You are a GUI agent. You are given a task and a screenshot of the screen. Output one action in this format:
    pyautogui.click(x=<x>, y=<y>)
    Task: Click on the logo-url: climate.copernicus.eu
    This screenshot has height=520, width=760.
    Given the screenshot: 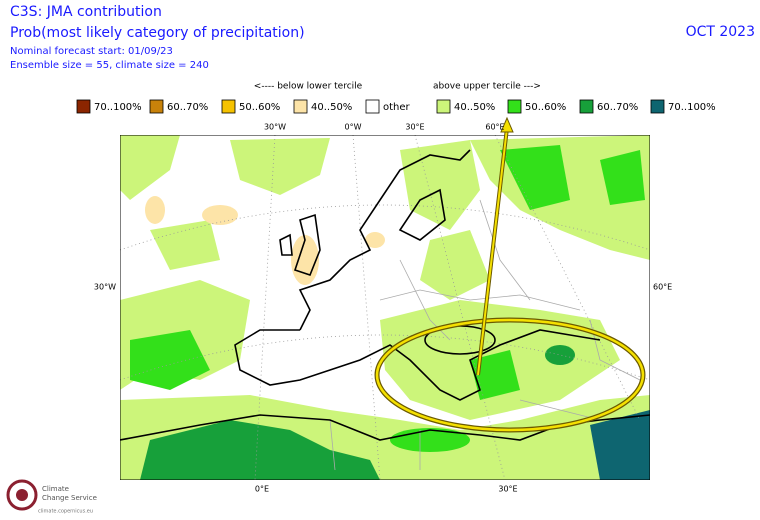 What is the action you would take?
    pyautogui.click(x=65, y=512)
    